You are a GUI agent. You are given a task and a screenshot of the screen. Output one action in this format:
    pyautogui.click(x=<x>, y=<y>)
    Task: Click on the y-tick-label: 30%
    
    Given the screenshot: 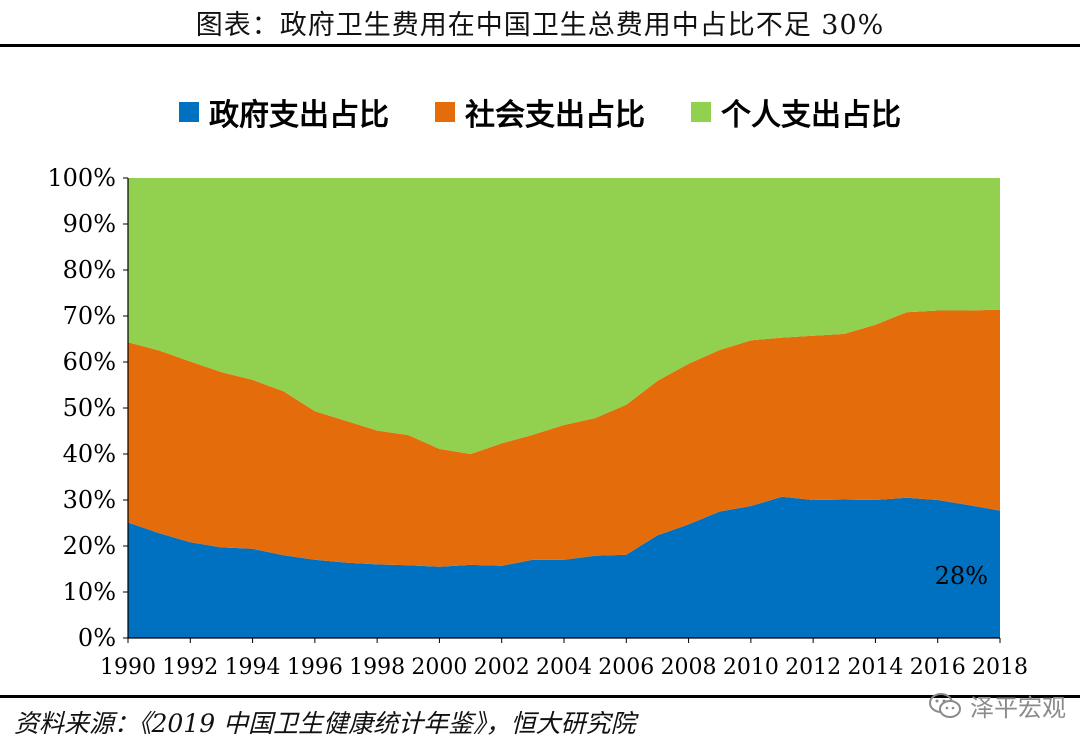 What is the action you would take?
    pyautogui.click(x=89, y=500)
    